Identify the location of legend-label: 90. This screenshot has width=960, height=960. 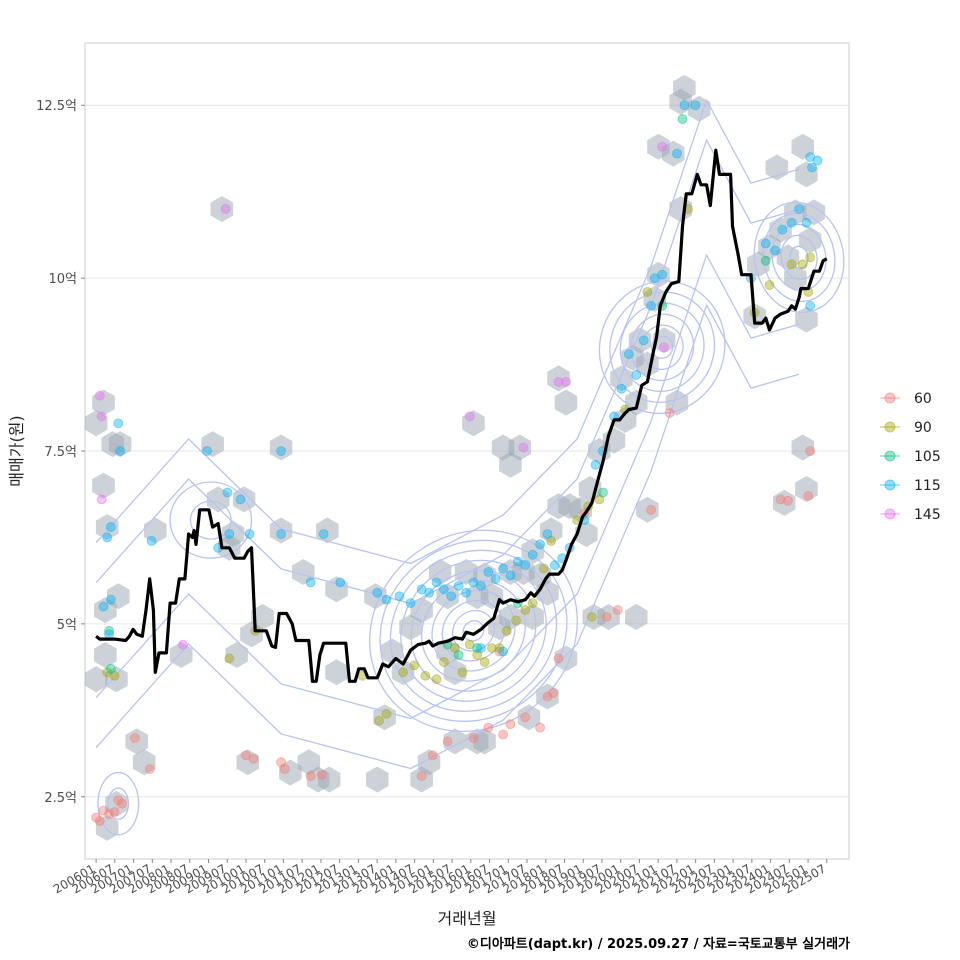
(923, 428).